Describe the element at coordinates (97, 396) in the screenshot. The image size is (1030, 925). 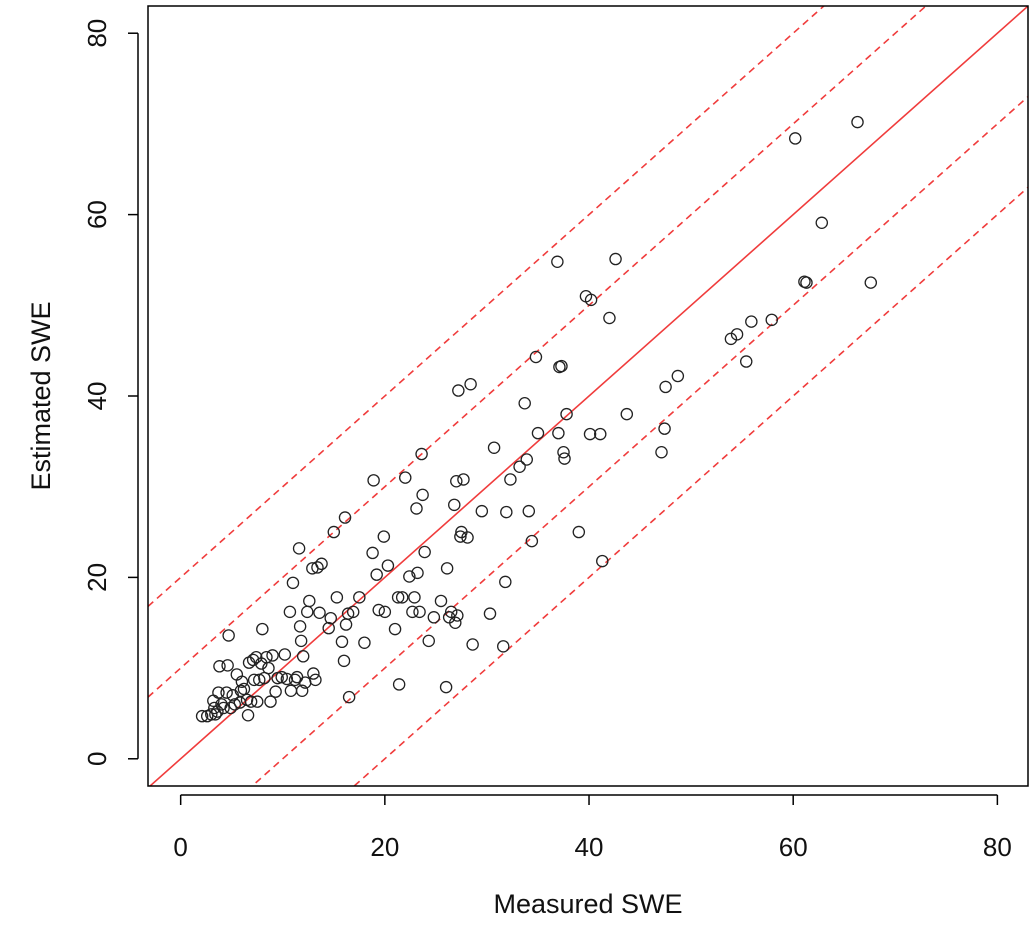
I see `y-tick-label: 40` at that location.